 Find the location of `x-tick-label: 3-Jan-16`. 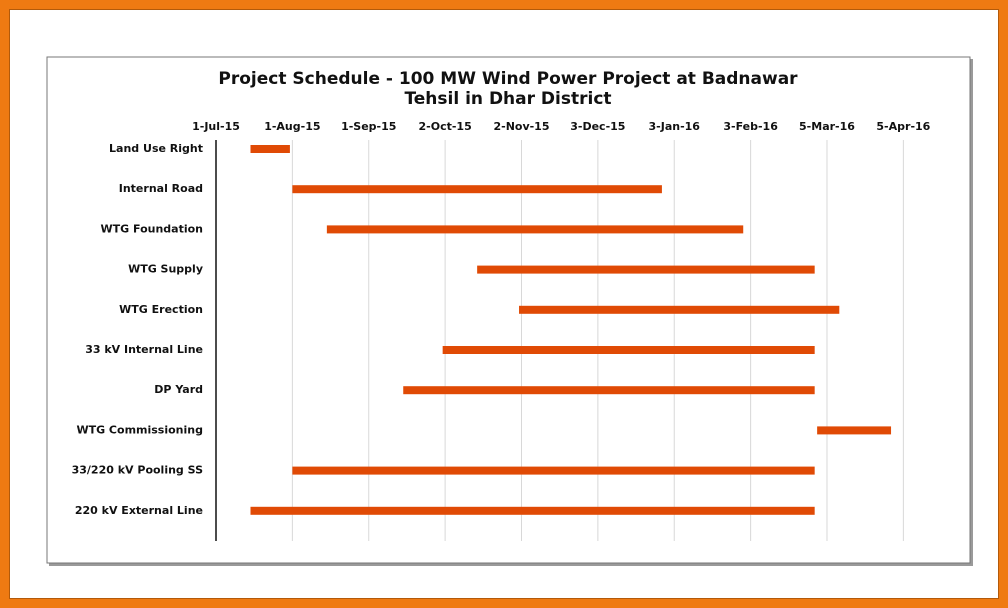

x-tick-label: 3-Jan-16 is located at coordinates (675, 126).